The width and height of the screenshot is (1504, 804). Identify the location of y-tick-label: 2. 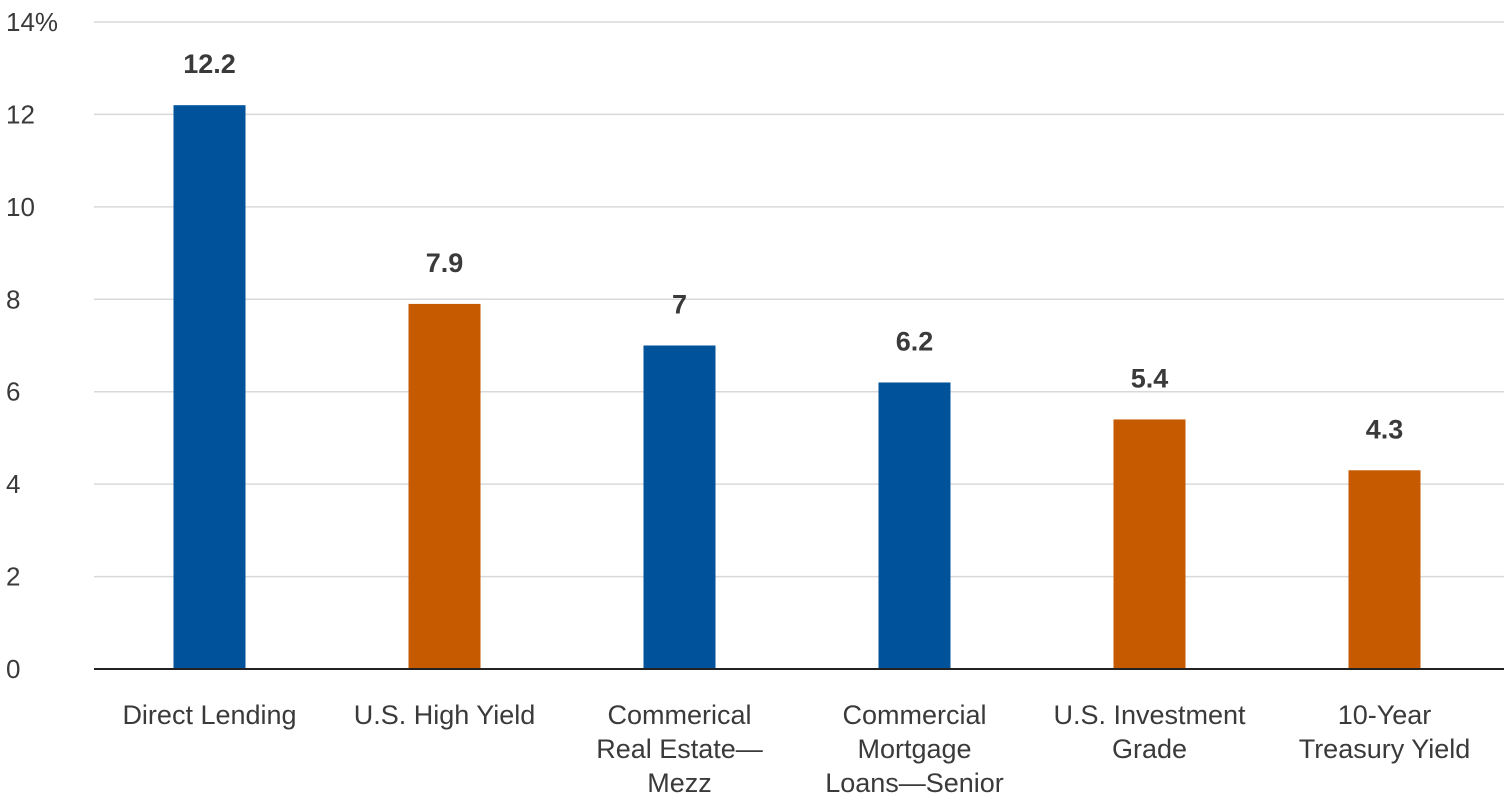
(13, 577).